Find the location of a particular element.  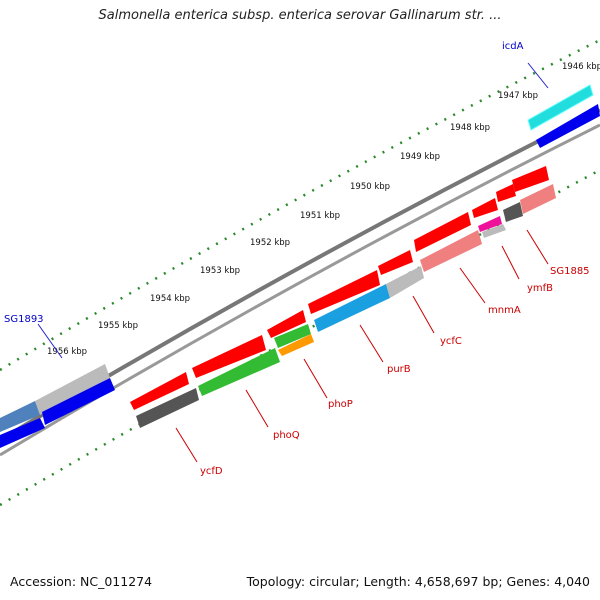

gene-ycfD-grey is located at coordinates (167, 408).